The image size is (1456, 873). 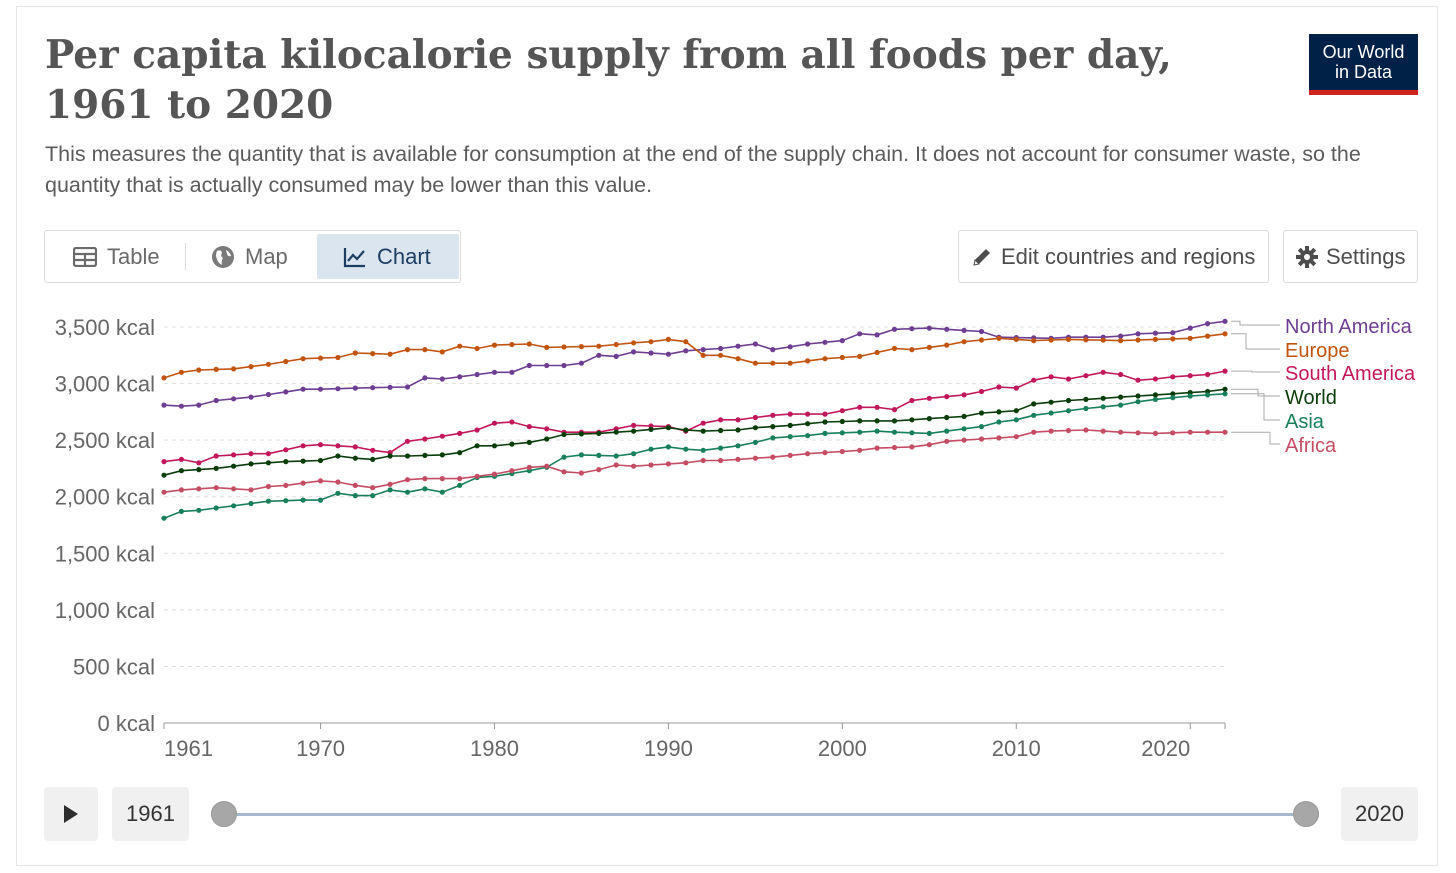 I want to click on series-line, so click(x=694, y=356).